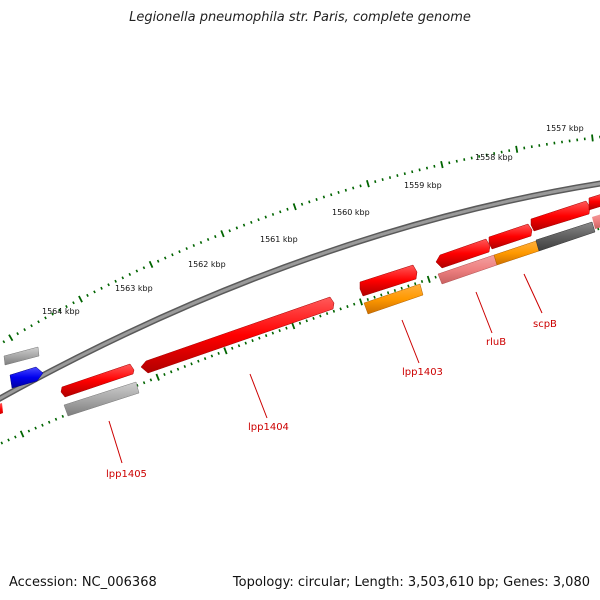  What do you see at coordinates (126, 474) in the screenshot?
I see `gene-label-lpp1405: lpp1405` at bounding box center [126, 474].